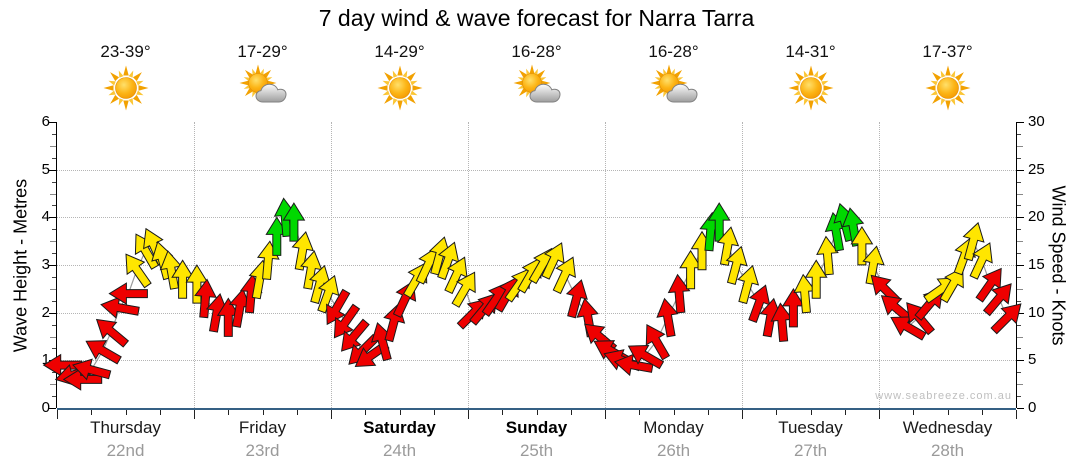 The height and width of the screenshot is (475, 1080). I want to click on wave-height-tick-label: 2, so click(45, 312).